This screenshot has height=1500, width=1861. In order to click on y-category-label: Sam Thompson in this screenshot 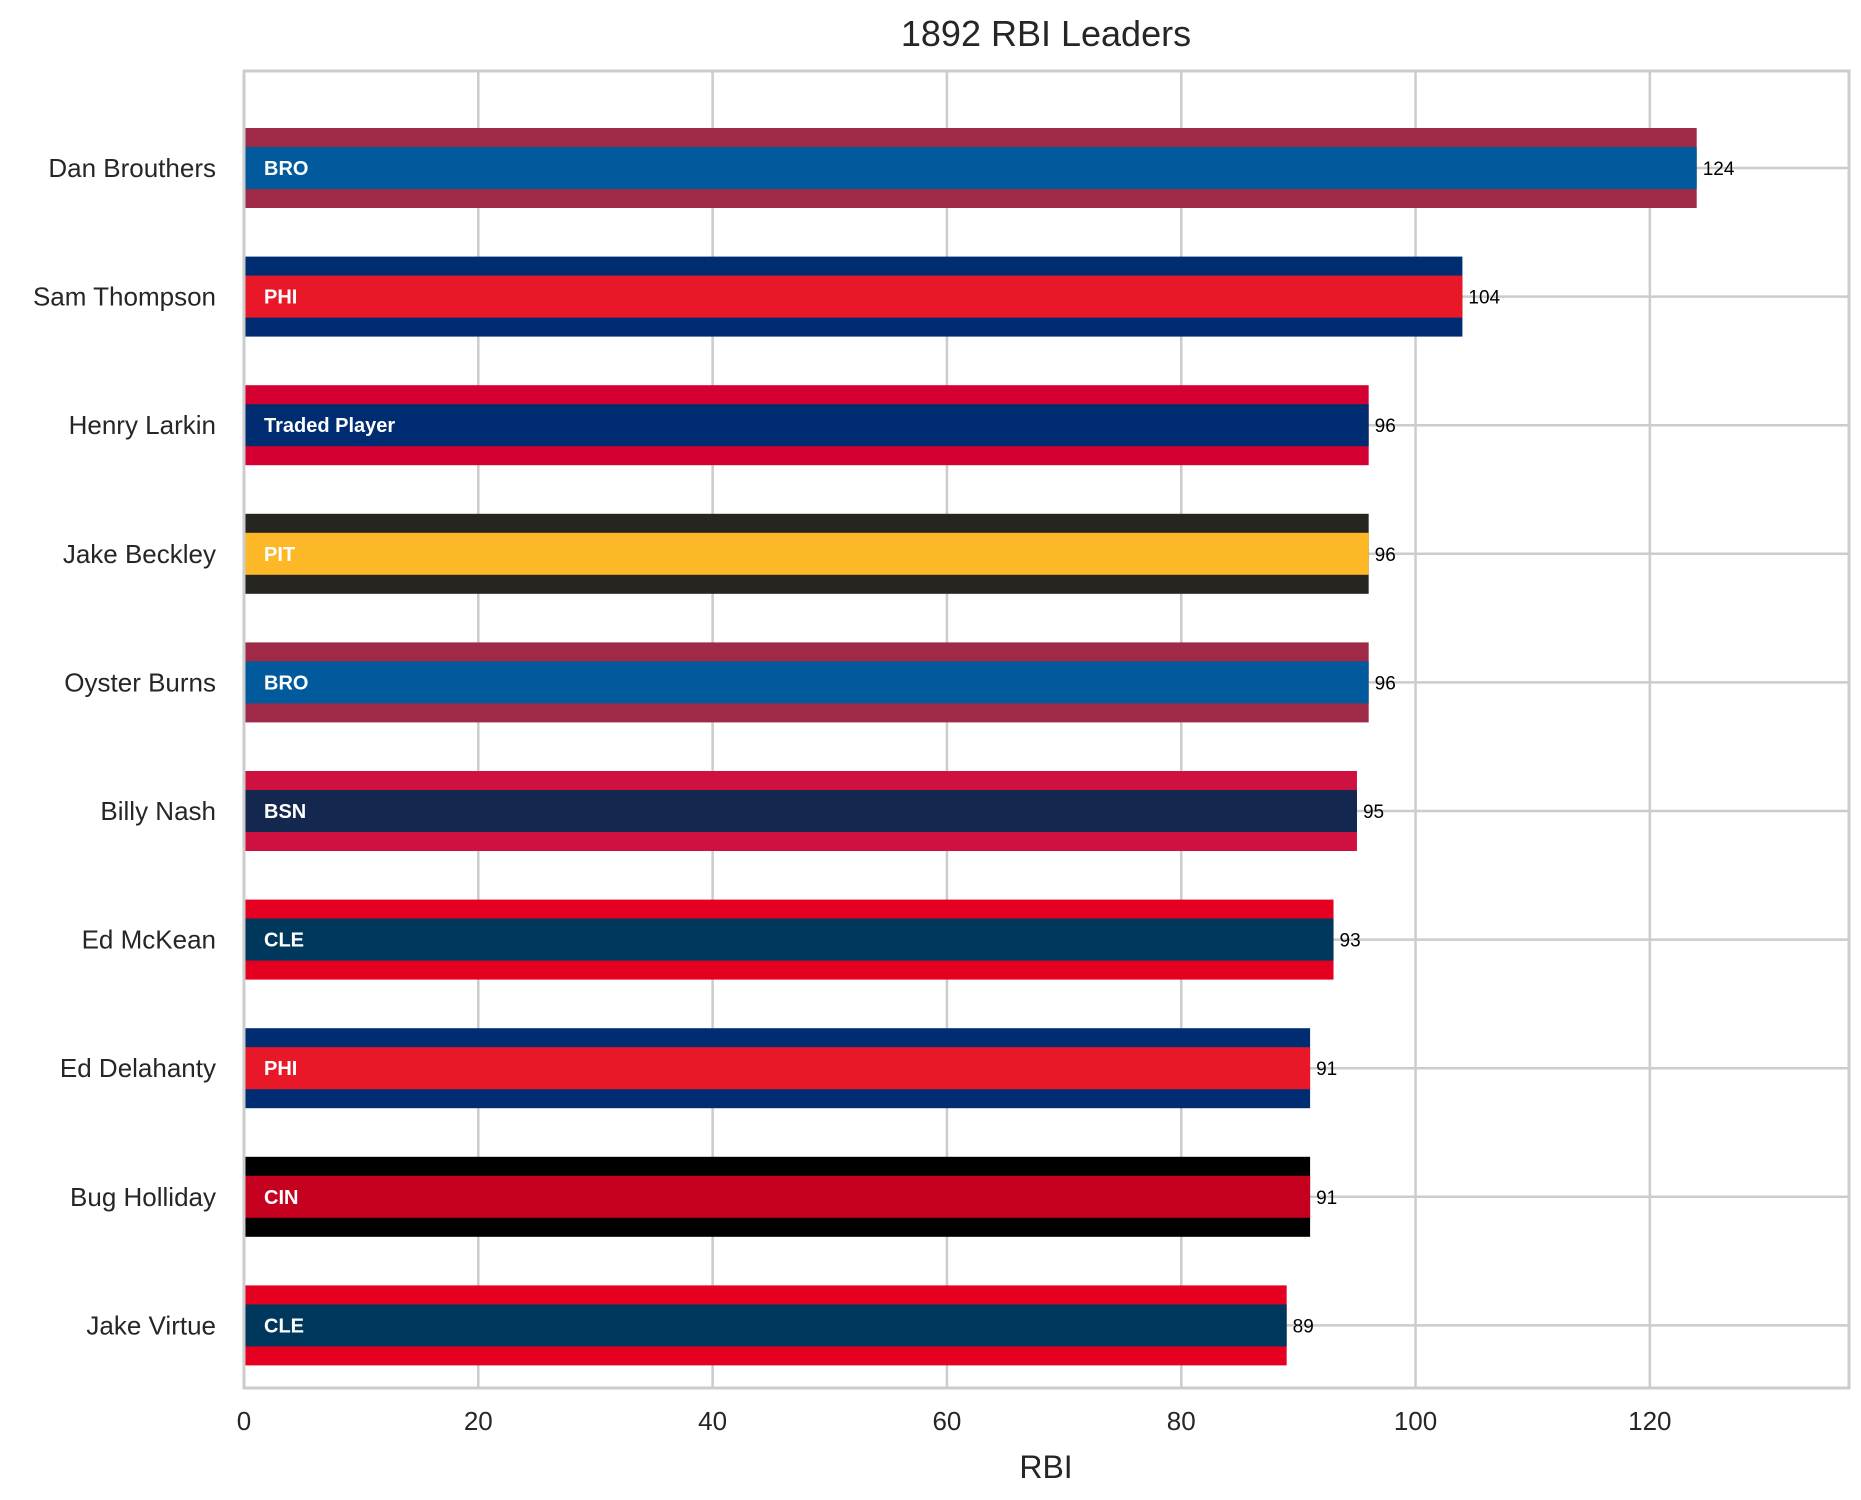, I will do `click(124, 297)`.